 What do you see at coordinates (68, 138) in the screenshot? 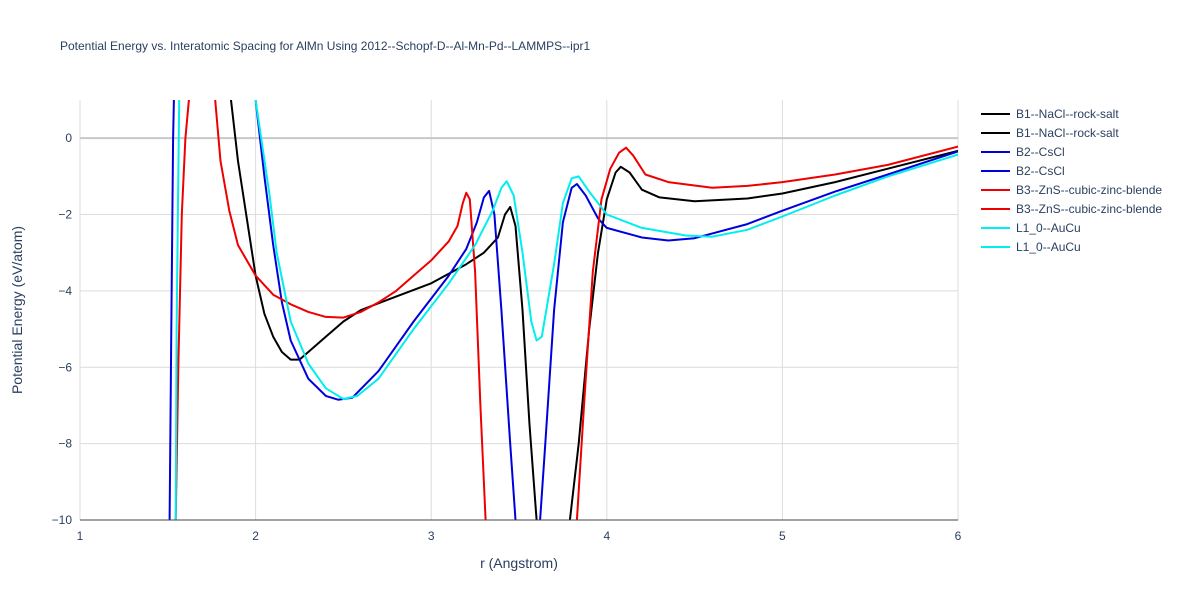
I see `y-tick-label: 0` at bounding box center [68, 138].